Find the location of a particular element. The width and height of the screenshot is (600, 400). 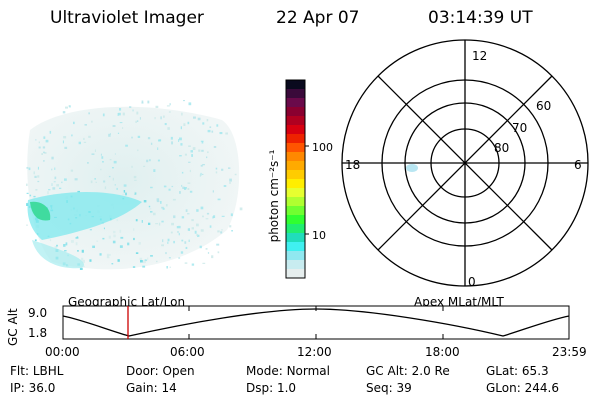

colorbar-label: photon cm⁻²s⁻¹ is located at coordinates (274, 195).